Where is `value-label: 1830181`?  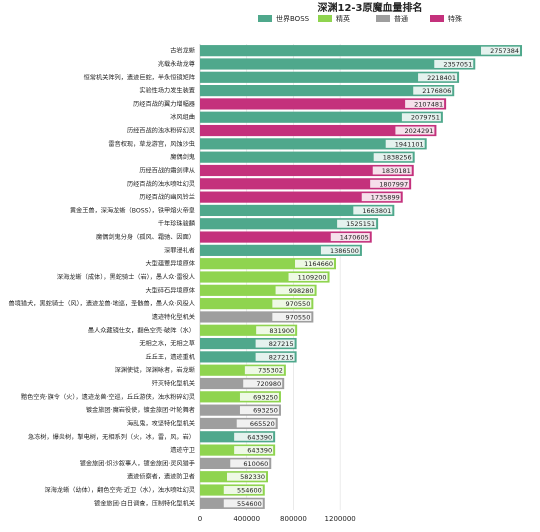
value-label: 1830181 is located at coordinates (396, 171).